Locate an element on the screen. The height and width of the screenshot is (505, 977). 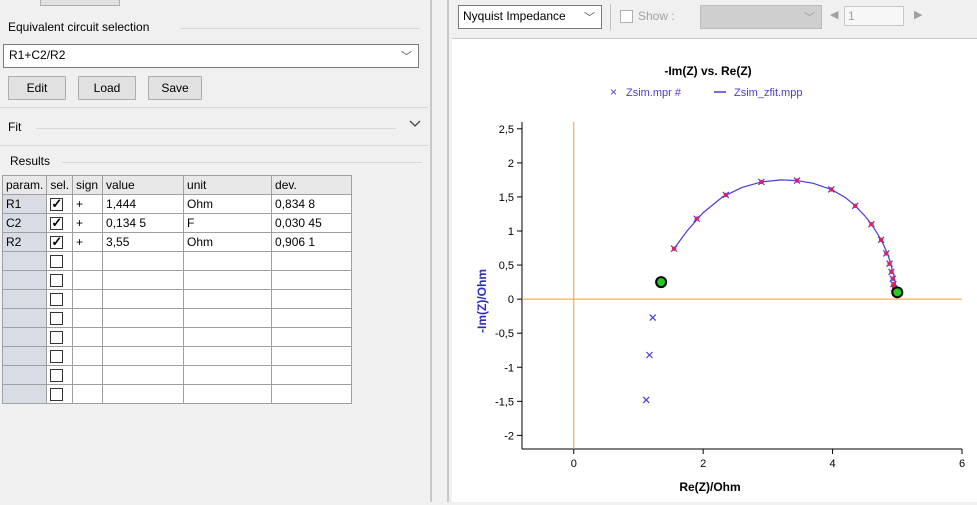
data-point is located at coordinates (646, 400).